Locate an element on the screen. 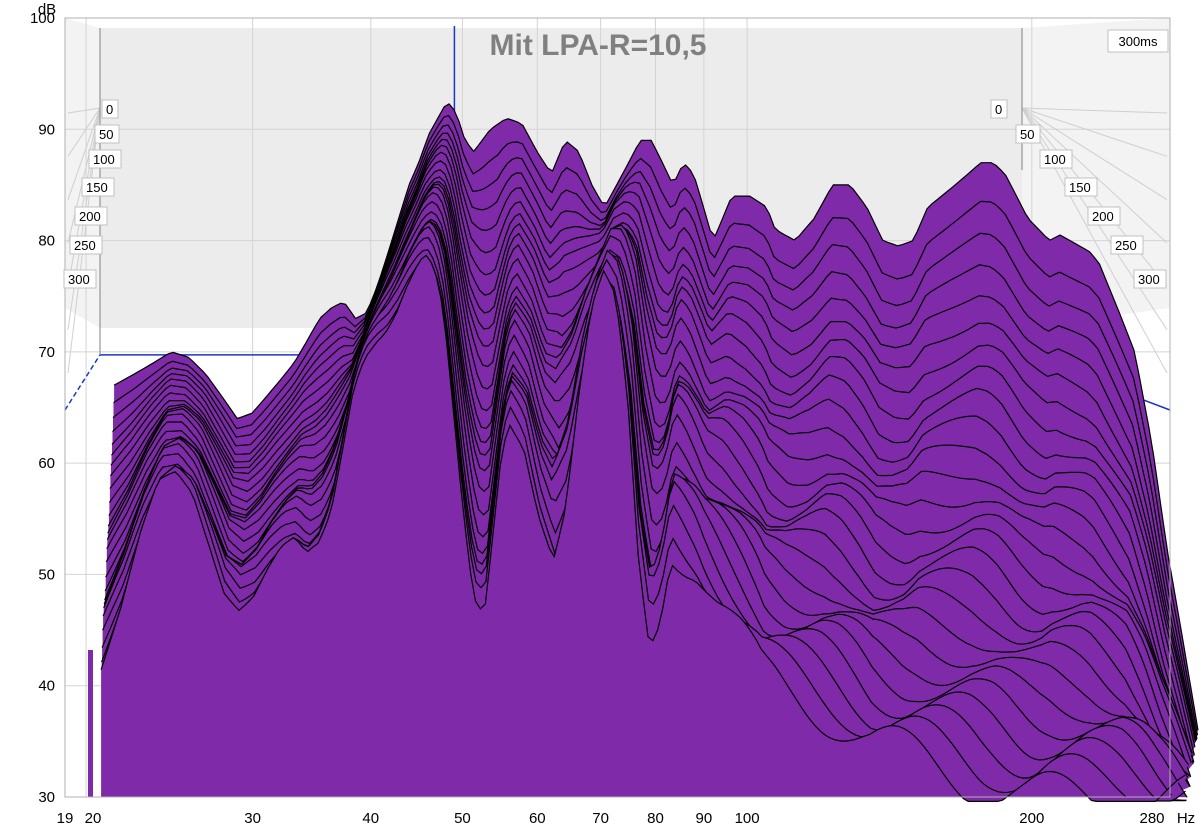  time-tick-label-left: 300 is located at coordinates (79, 279).